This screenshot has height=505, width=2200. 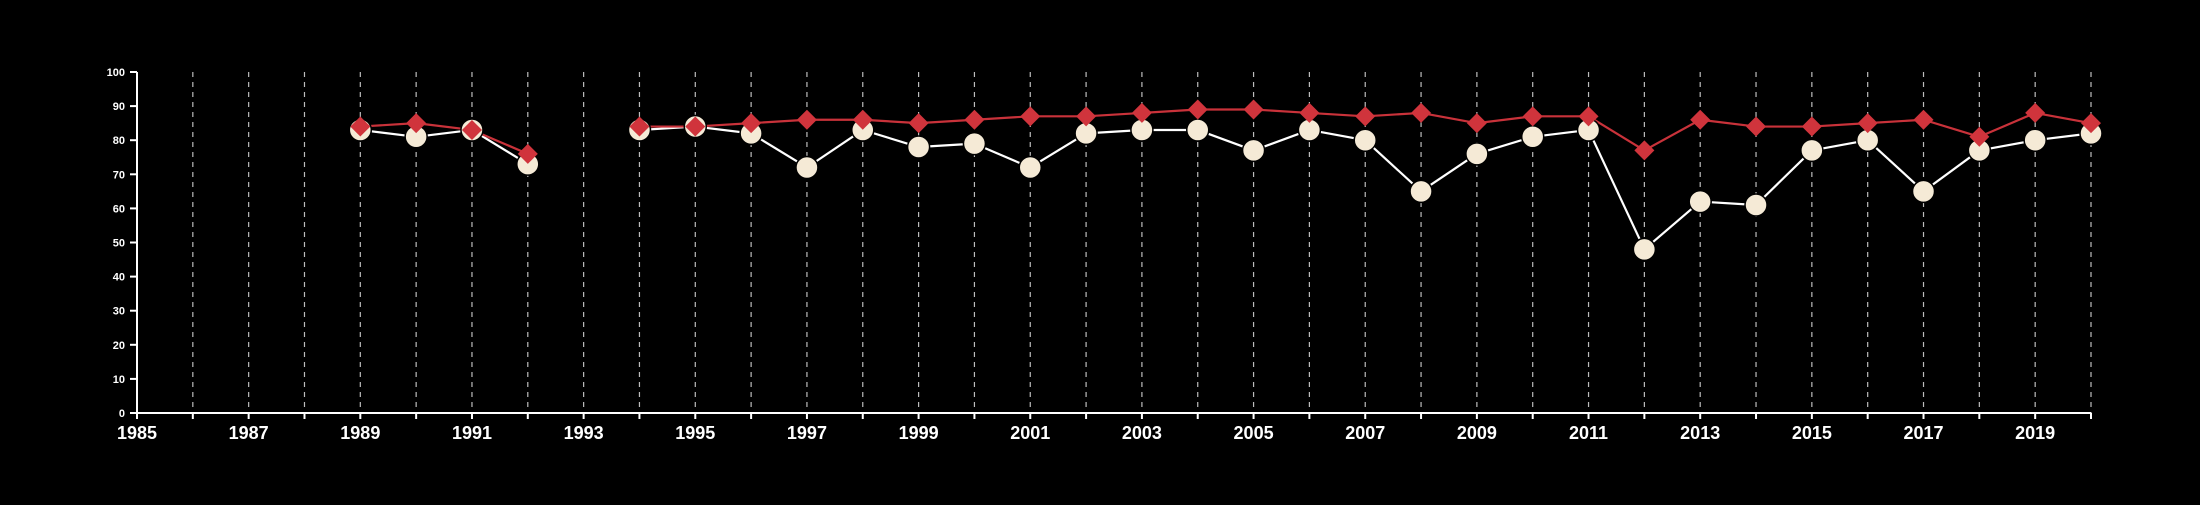 What do you see at coordinates (1365, 116) in the screenshot?
I see `series-1-point-2007` at bounding box center [1365, 116].